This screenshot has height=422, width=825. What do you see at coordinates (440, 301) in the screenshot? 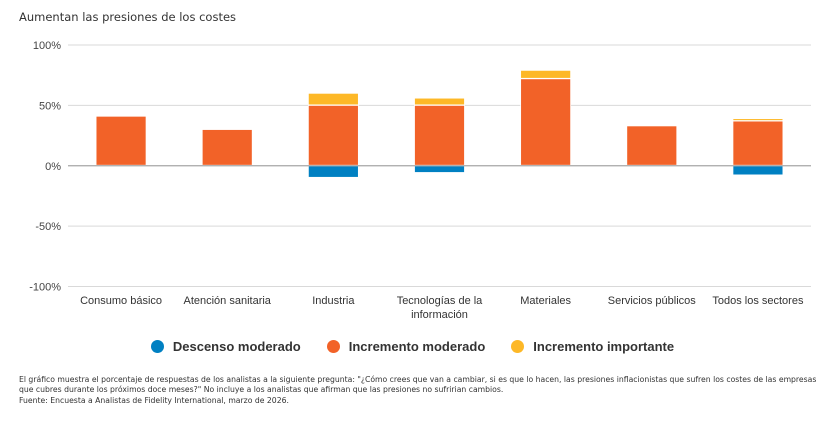
I see `x-tick-label: Tecnologías de la` at bounding box center [440, 301].